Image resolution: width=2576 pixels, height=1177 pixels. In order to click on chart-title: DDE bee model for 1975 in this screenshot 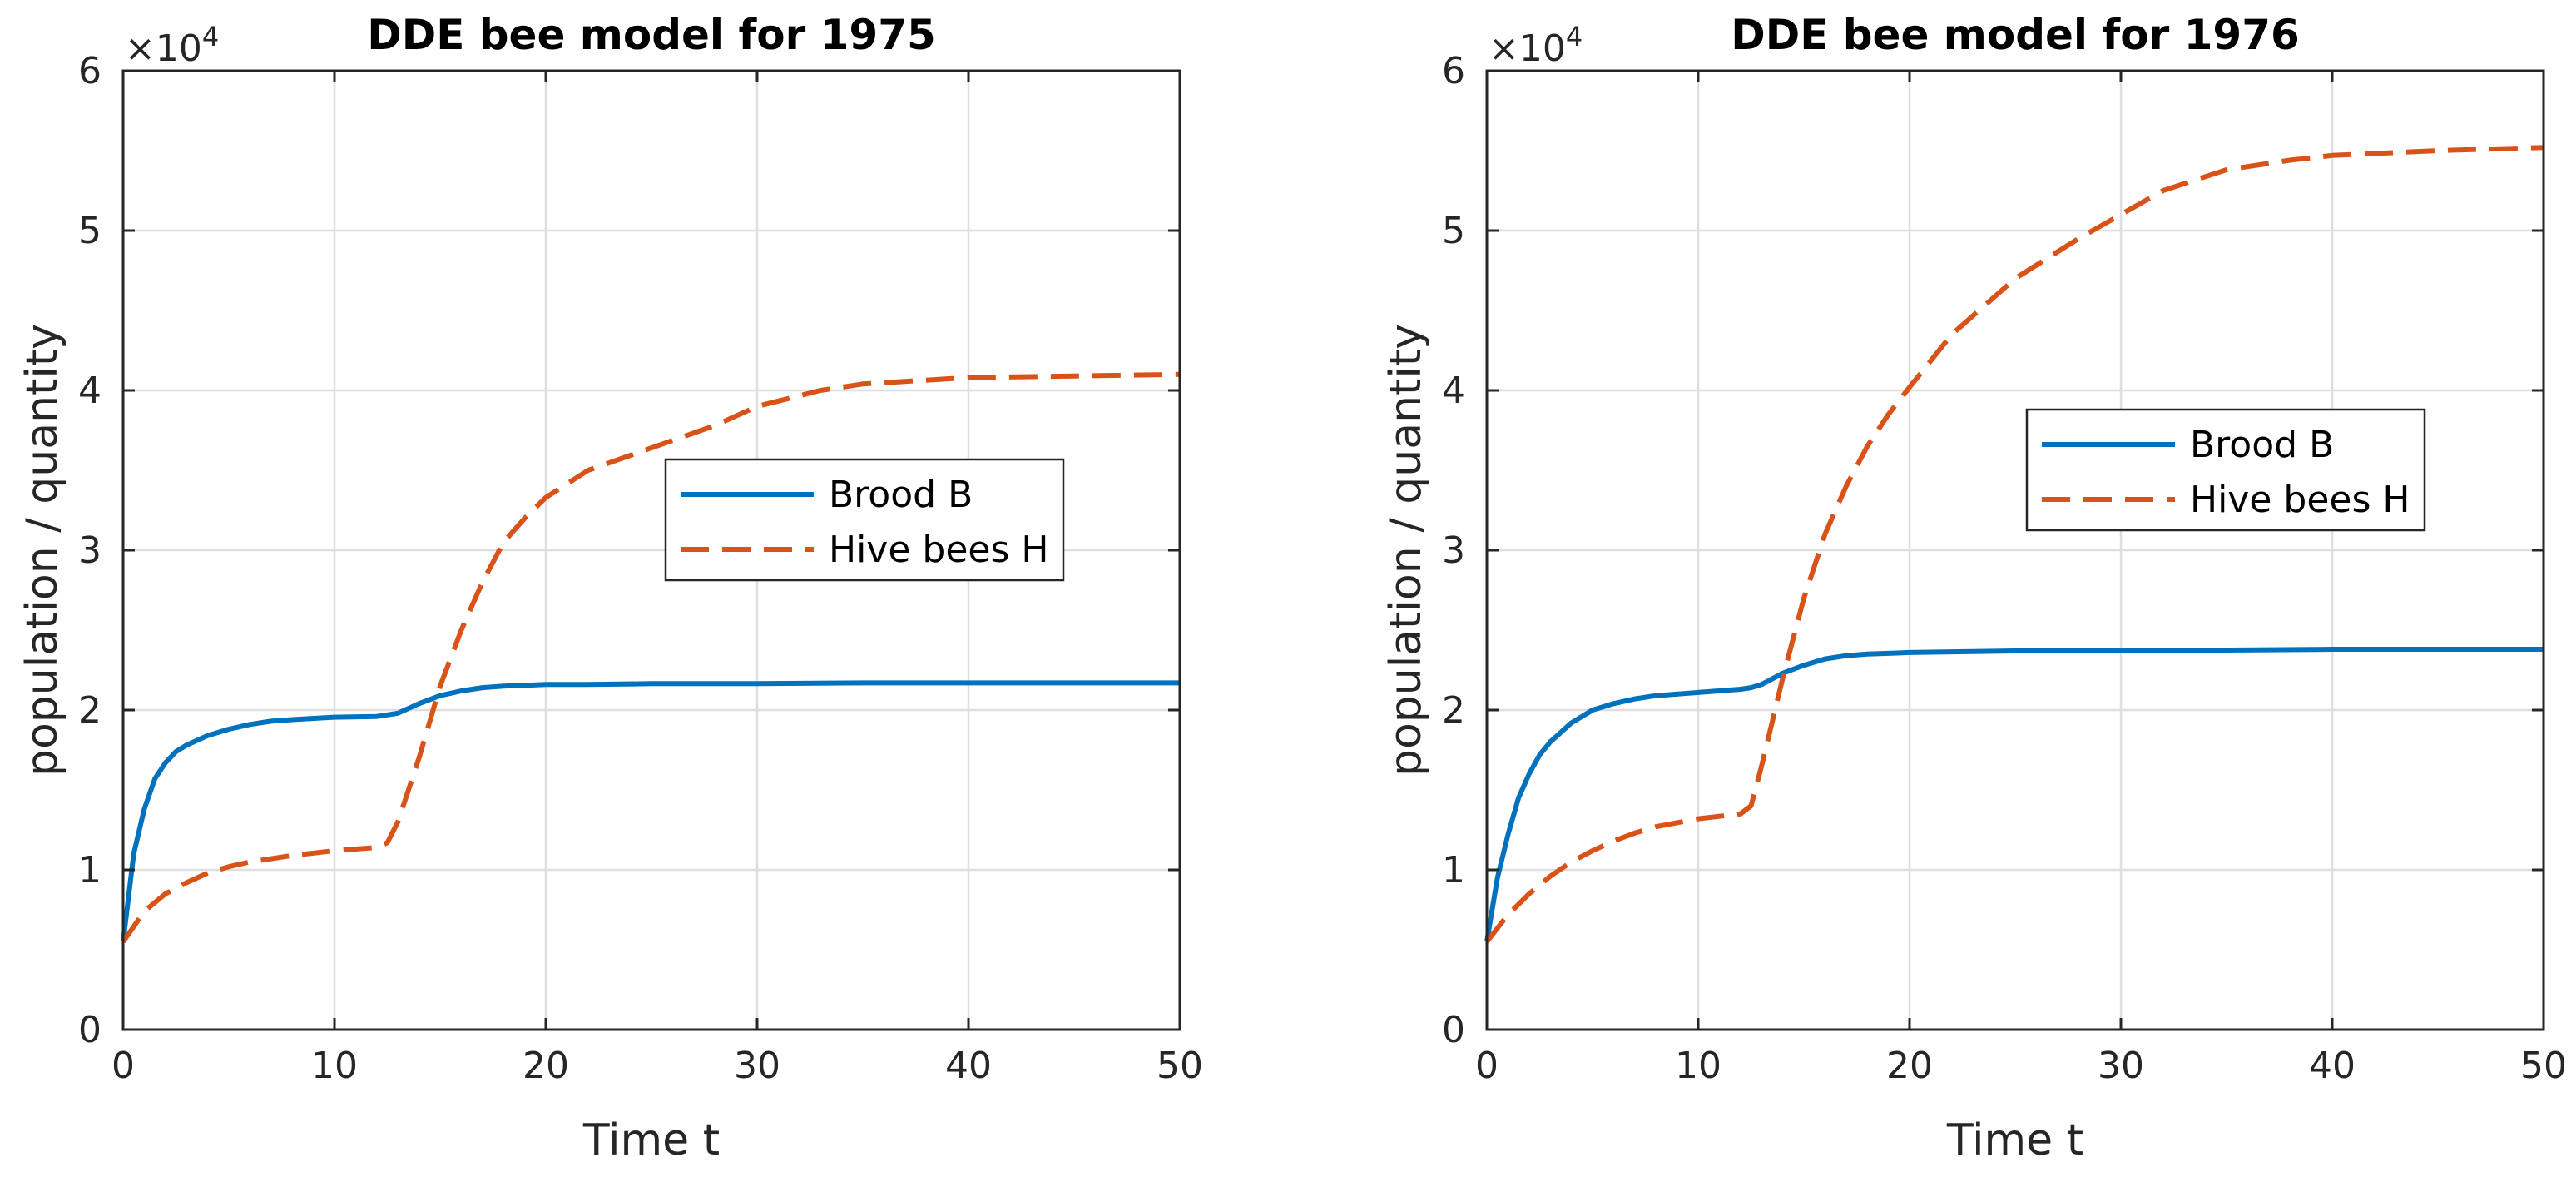, I will do `click(652, 35)`.